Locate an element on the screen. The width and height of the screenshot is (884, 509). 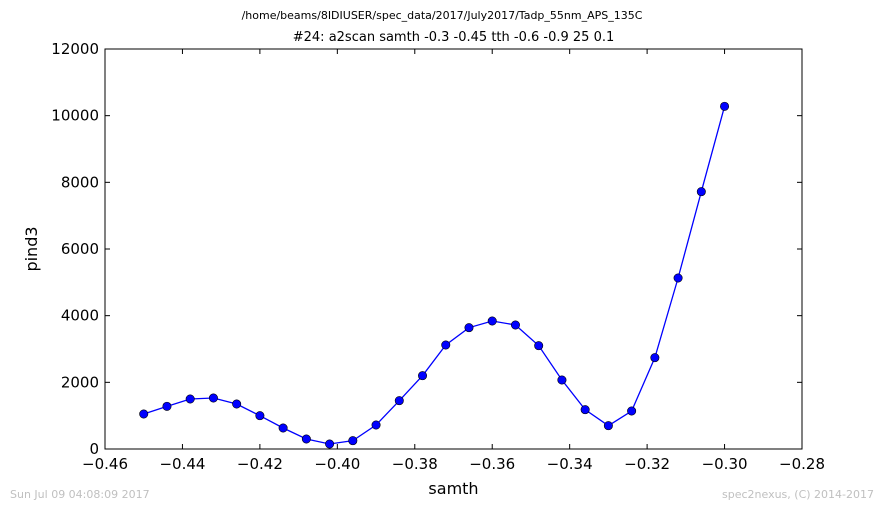
x-tick-label: −0.44 is located at coordinates (182, 464).